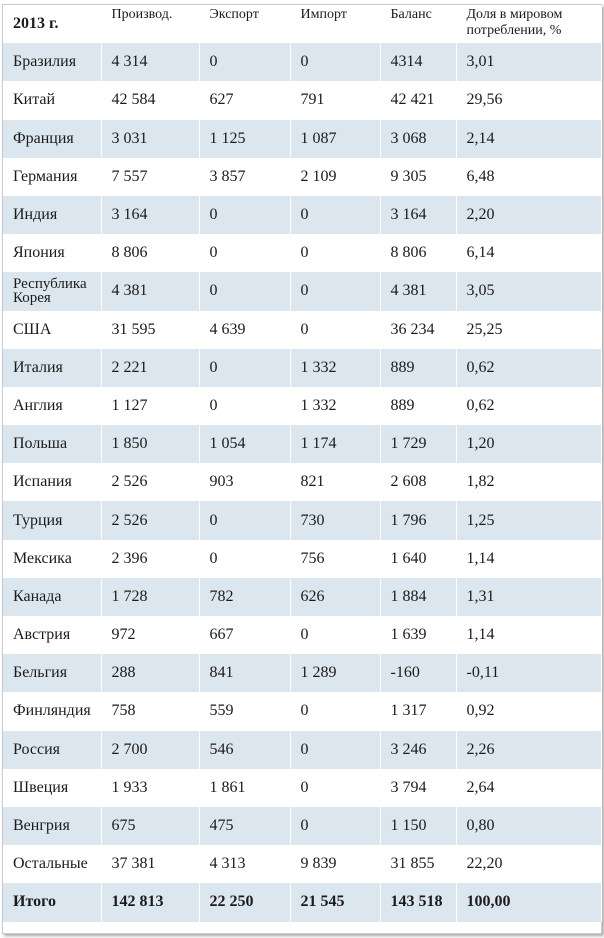  Describe the element at coordinates (302, 482) in the screenshot. I see `table-row: Испания 2 526 903 821 2 608 1,82` at that location.